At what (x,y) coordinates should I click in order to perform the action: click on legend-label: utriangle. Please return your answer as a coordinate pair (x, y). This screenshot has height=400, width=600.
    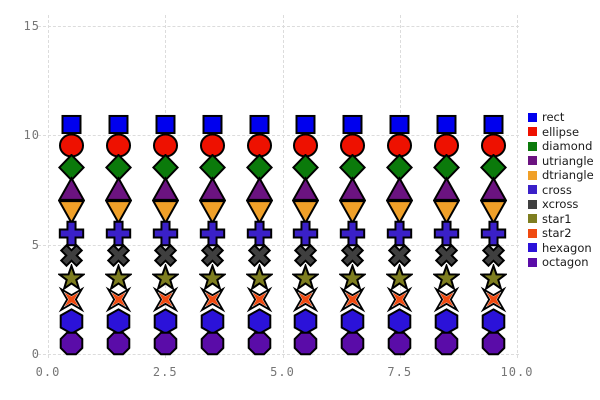
    Looking at the image, I should click on (568, 160).